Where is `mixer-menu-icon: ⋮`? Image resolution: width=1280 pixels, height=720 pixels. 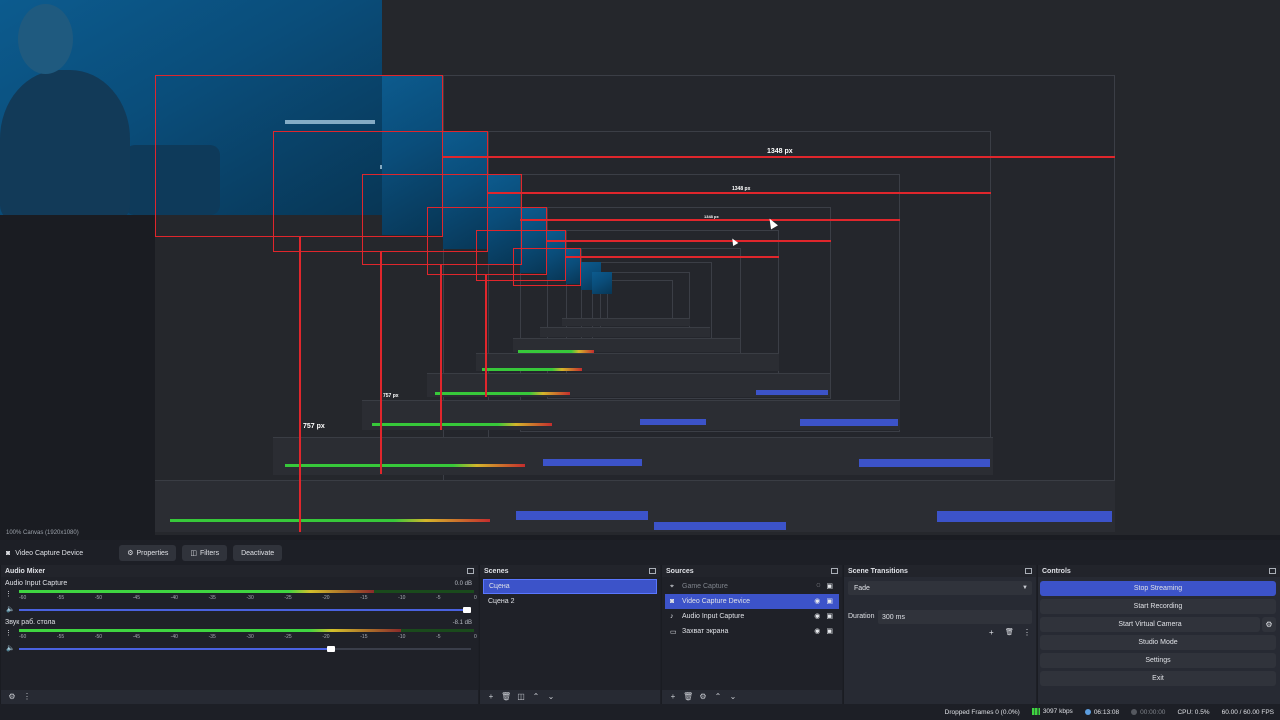
mixer-menu-icon: ⋮ is located at coordinates (27, 696).